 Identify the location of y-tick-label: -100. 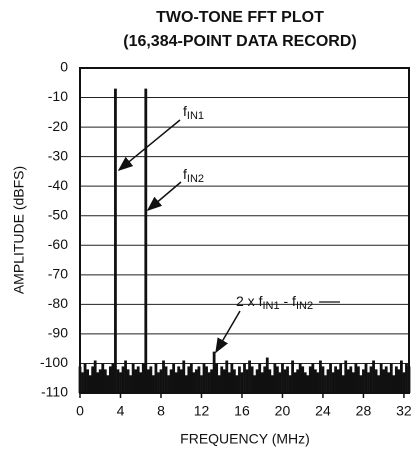
(54, 362).